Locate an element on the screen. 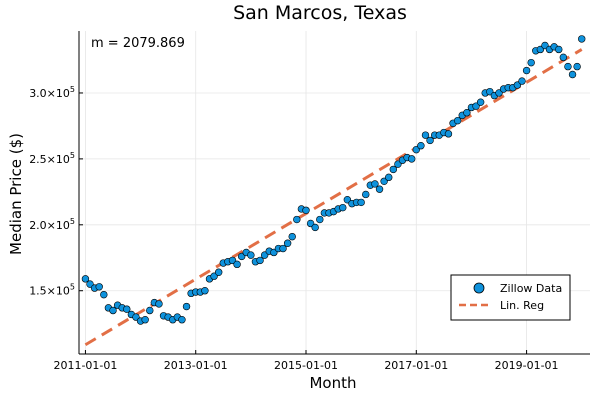  x-tick-label: 2017-01-01 is located at coordinates (416, 365).